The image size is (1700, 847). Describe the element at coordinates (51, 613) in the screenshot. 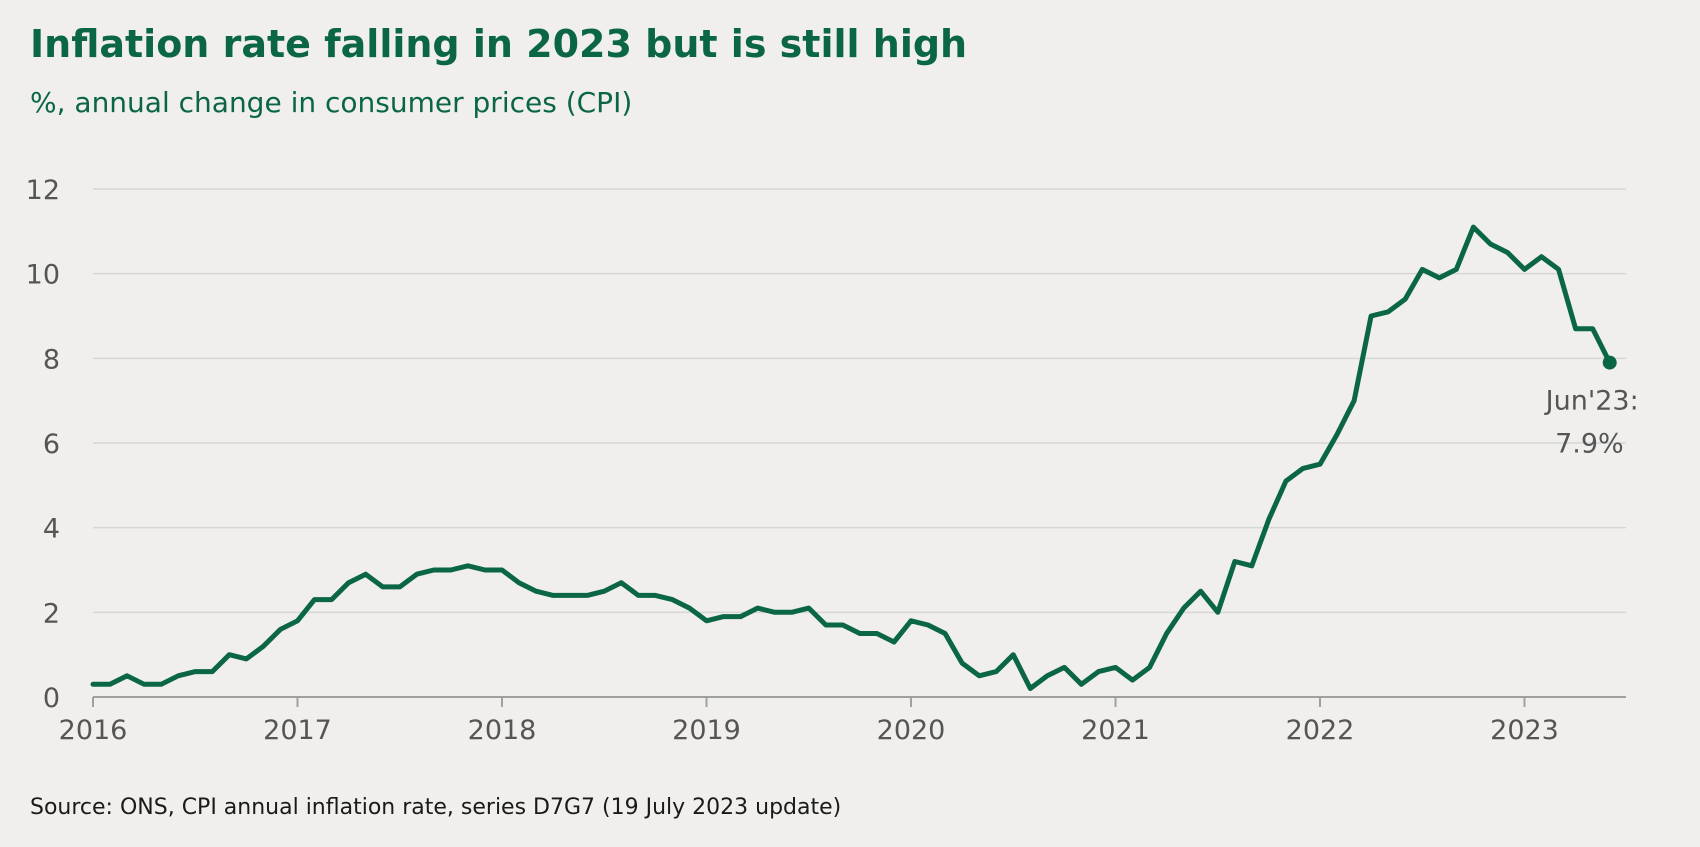

I see `y-tick-label: 2` at that location.